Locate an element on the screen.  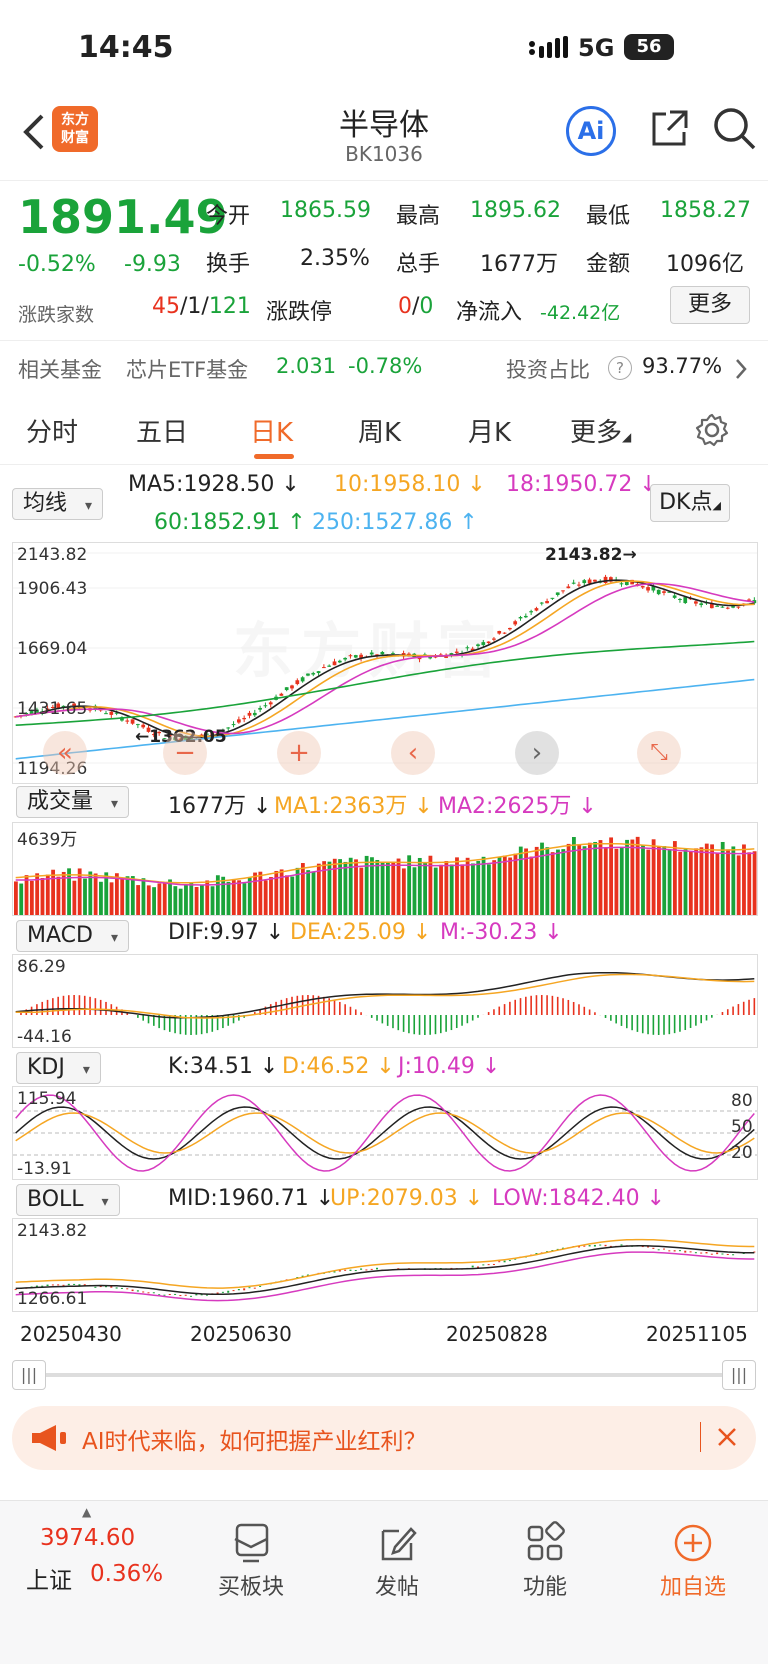
range-handle-right: ||| is located at coordinates (739, 1375).